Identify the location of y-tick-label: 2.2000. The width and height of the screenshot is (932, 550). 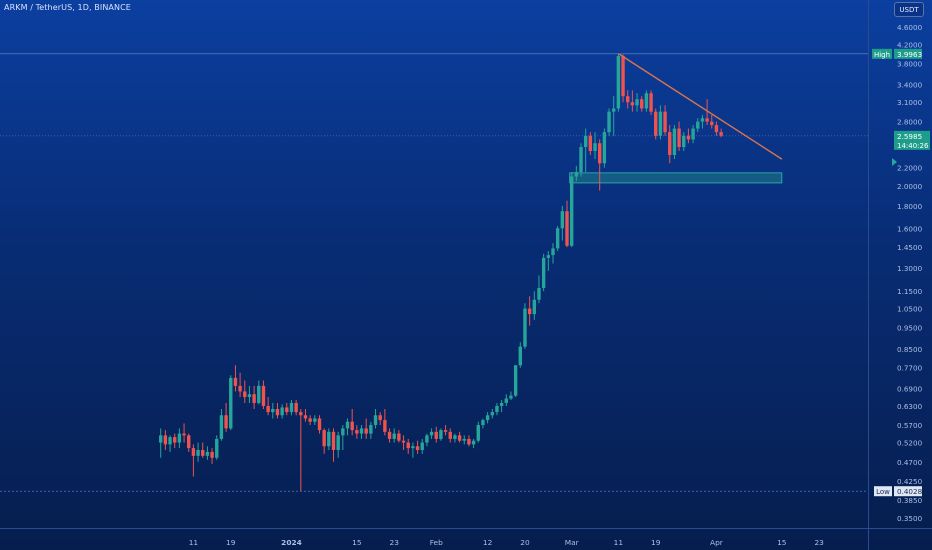
(910, 168).